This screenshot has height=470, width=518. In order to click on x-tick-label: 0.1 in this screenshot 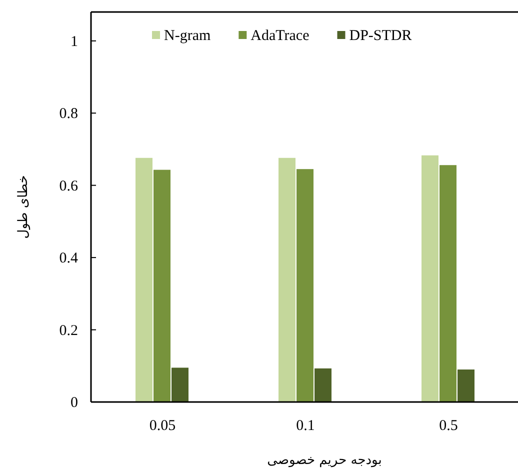, I will do `click(305, 426)`.